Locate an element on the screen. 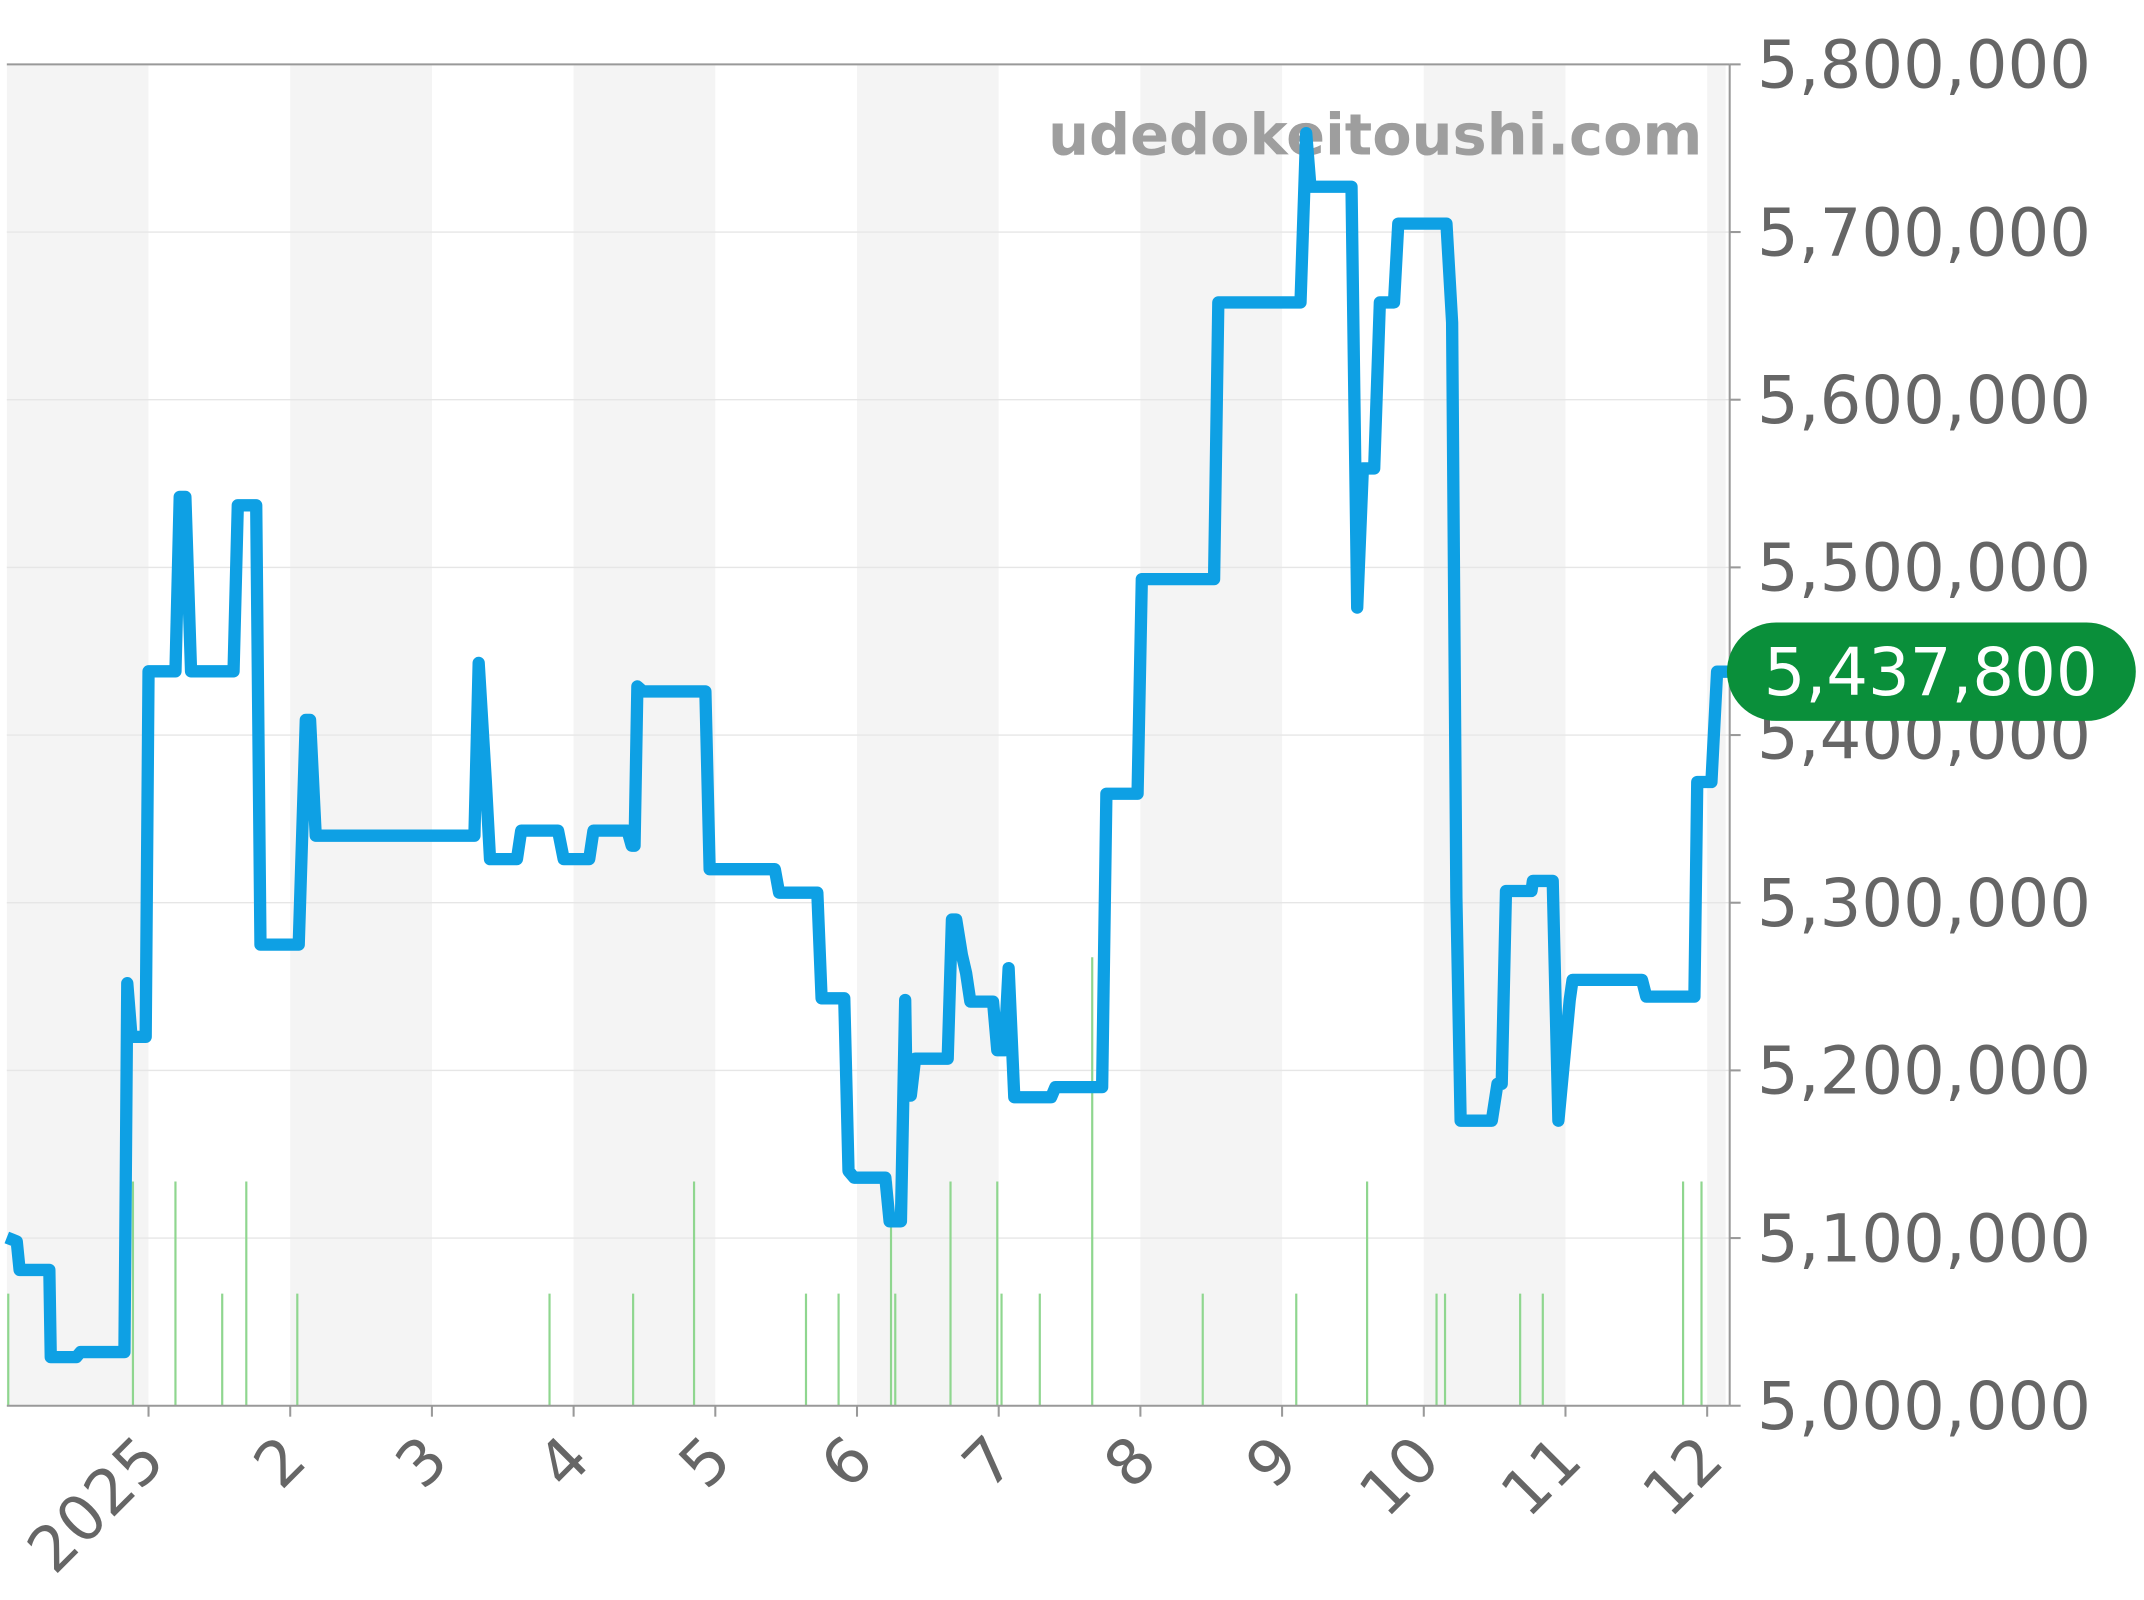 The image size is (2144, 1600). price-badge is located at coordinates (1931, 671).